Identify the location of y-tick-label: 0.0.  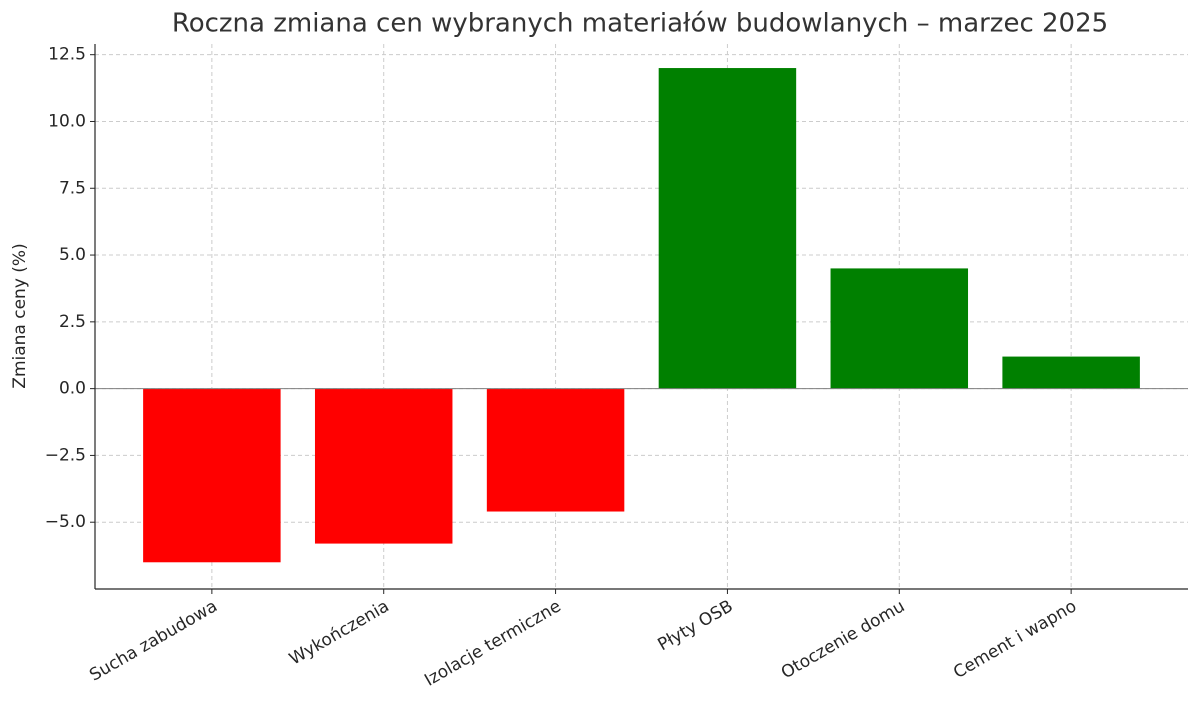
(72, 389).